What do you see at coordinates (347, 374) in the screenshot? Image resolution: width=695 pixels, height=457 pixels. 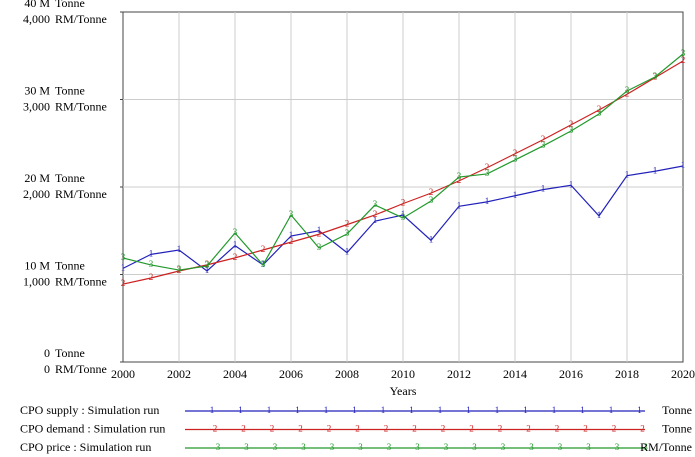 I see `x-tick-label: 2008` at bounding box center [347, 374].